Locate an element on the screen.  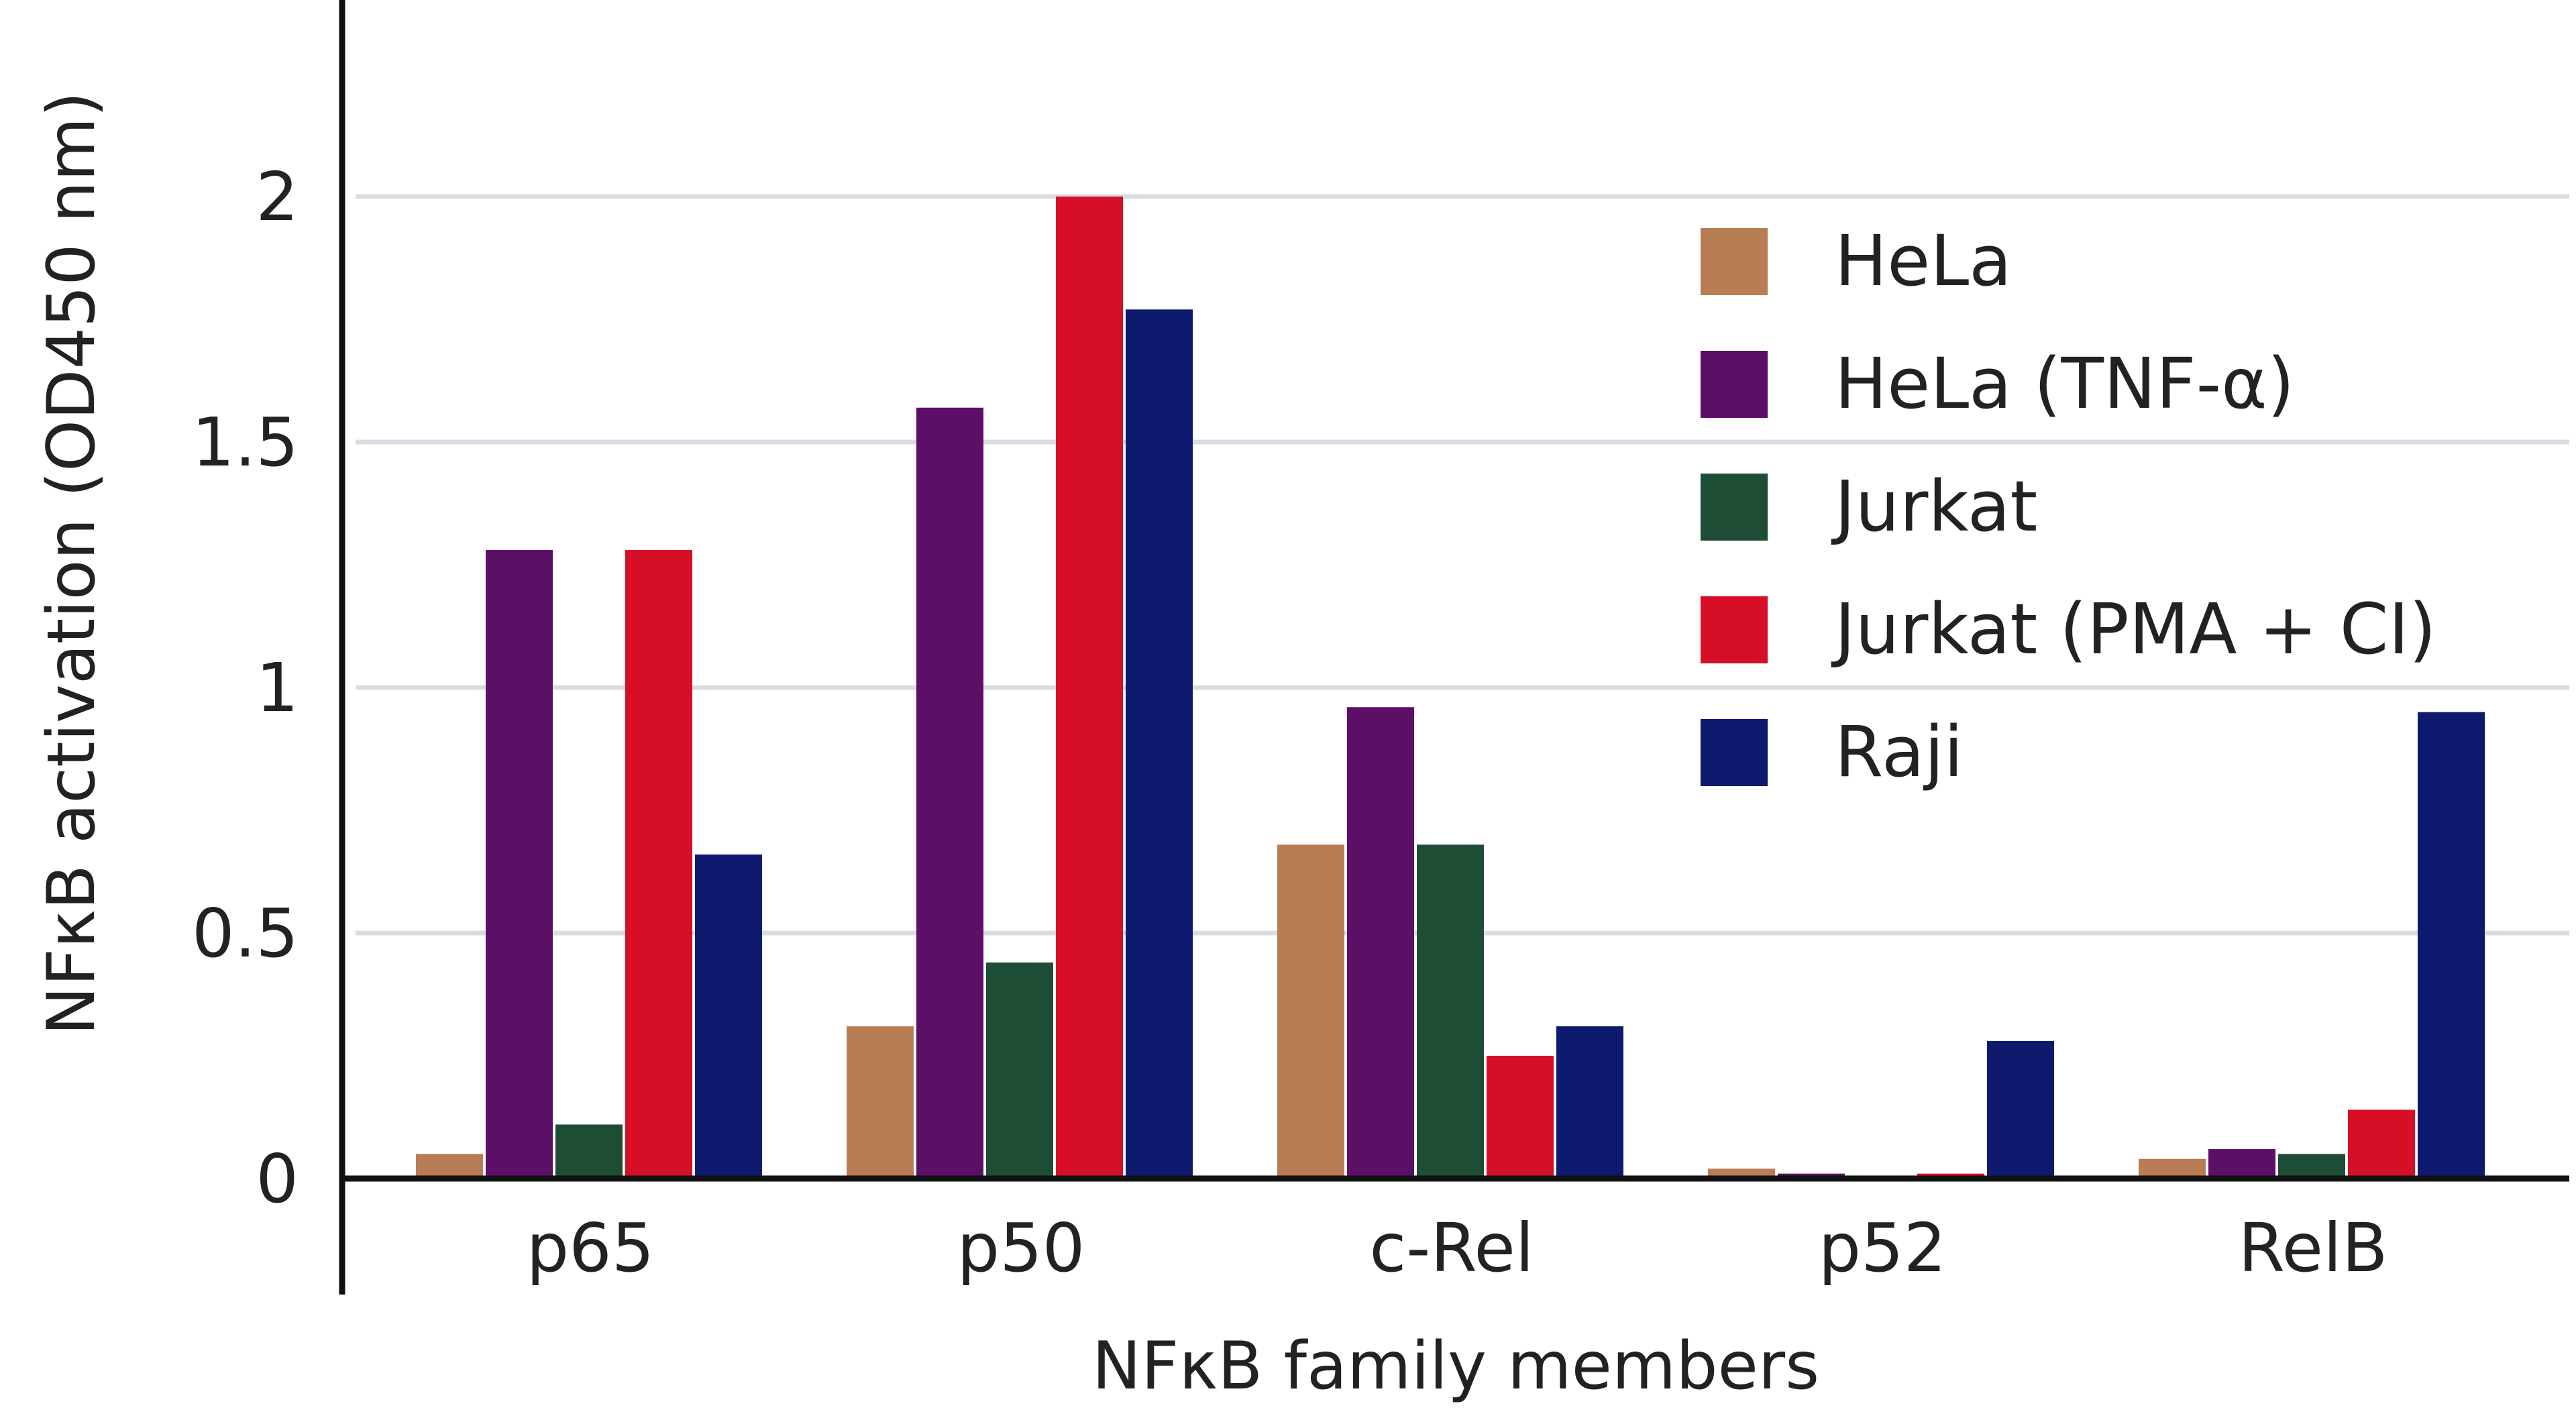
y-axis-title: NFκB activation (OD450 nm) is located at coordinates (72, 563).